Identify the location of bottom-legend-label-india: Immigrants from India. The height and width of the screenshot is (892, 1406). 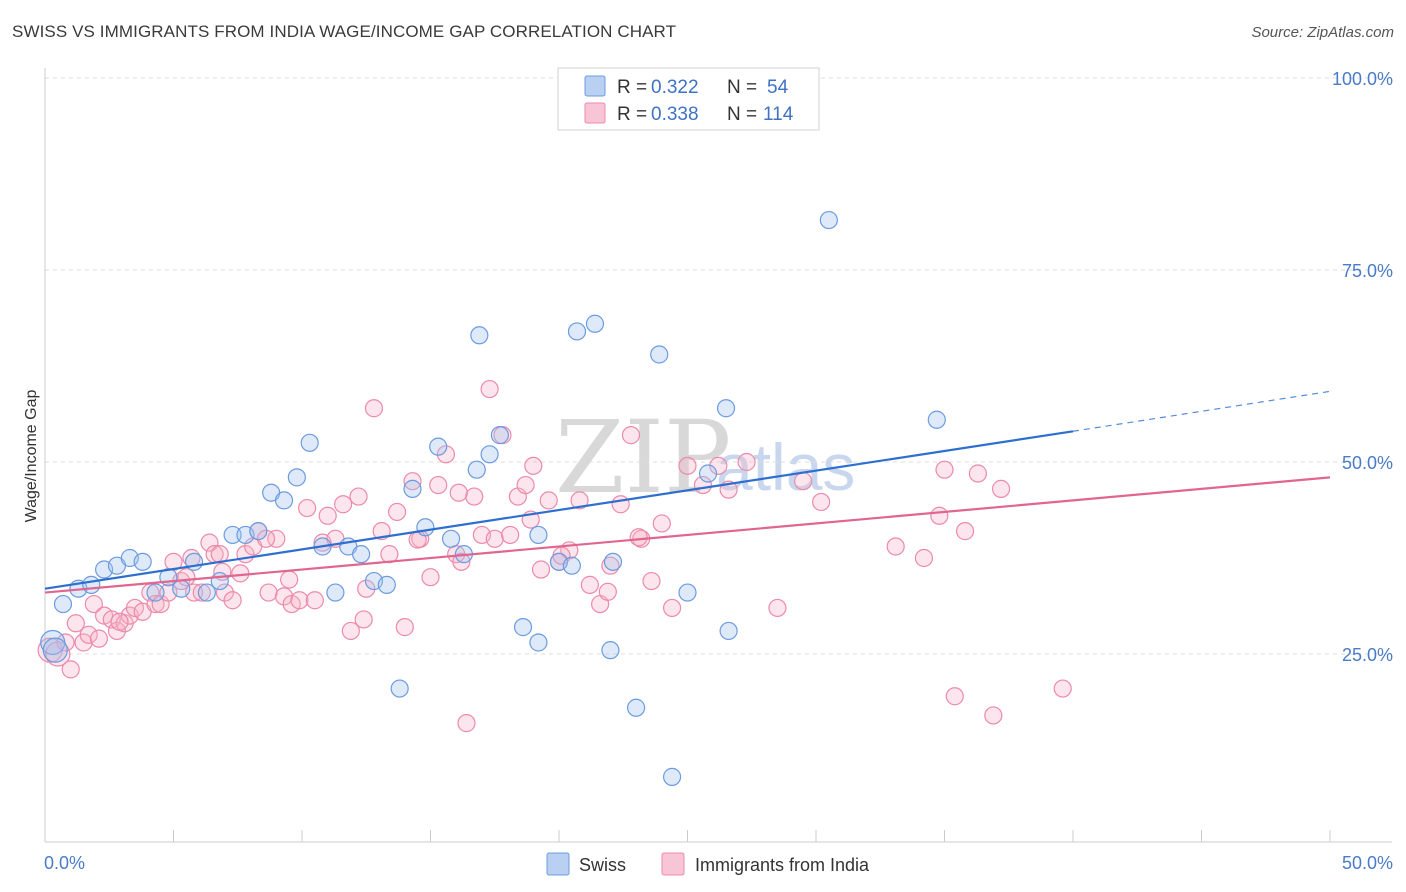
(782, 865).